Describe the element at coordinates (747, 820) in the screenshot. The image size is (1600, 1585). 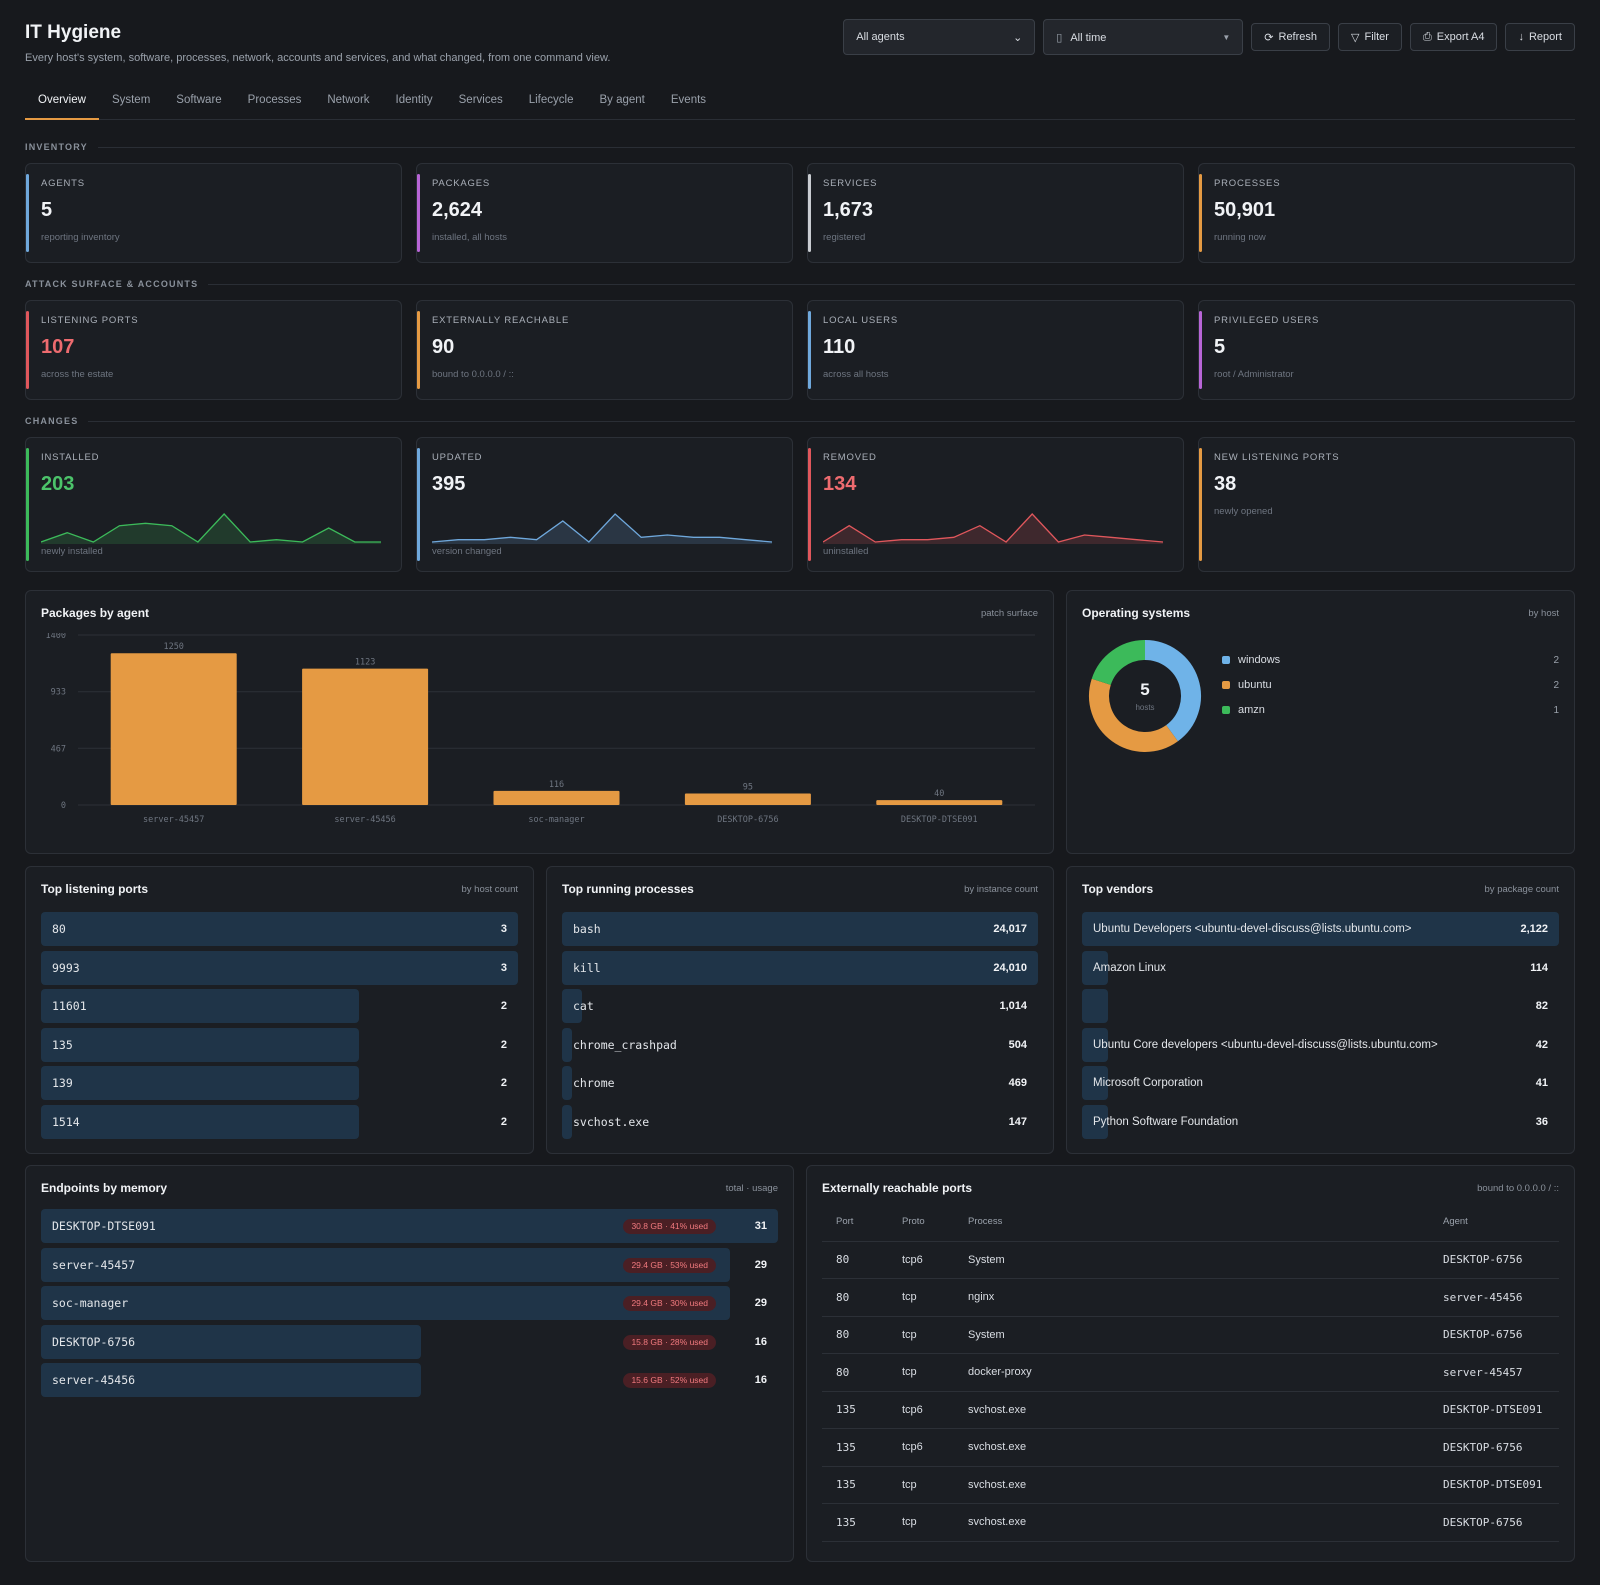
I see `x-tick-label: DESKTOP-6756` at that location.